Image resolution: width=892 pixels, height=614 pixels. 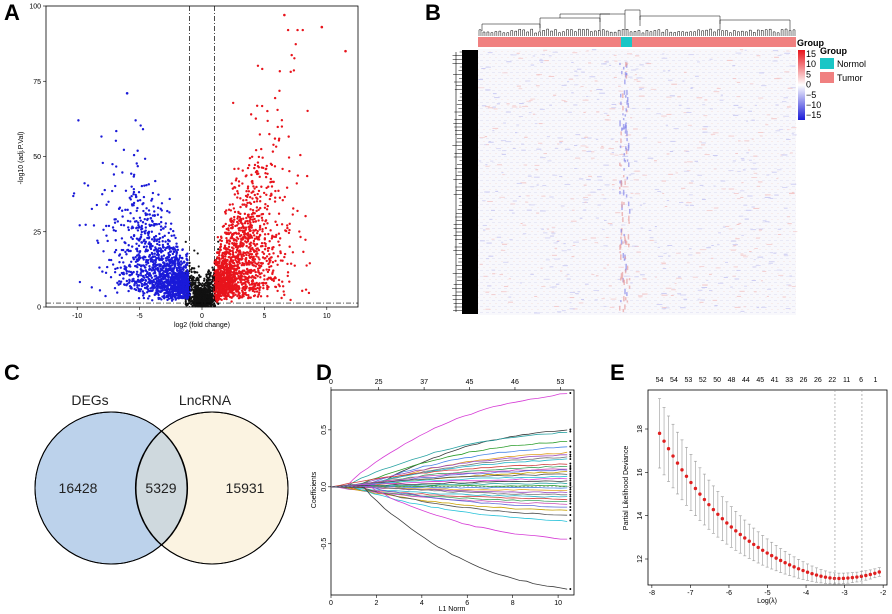 What do you see at coordinates (832, 380) in the screenshot?
I see `cv-top-tick: 22` at bounding box center [832, 380].